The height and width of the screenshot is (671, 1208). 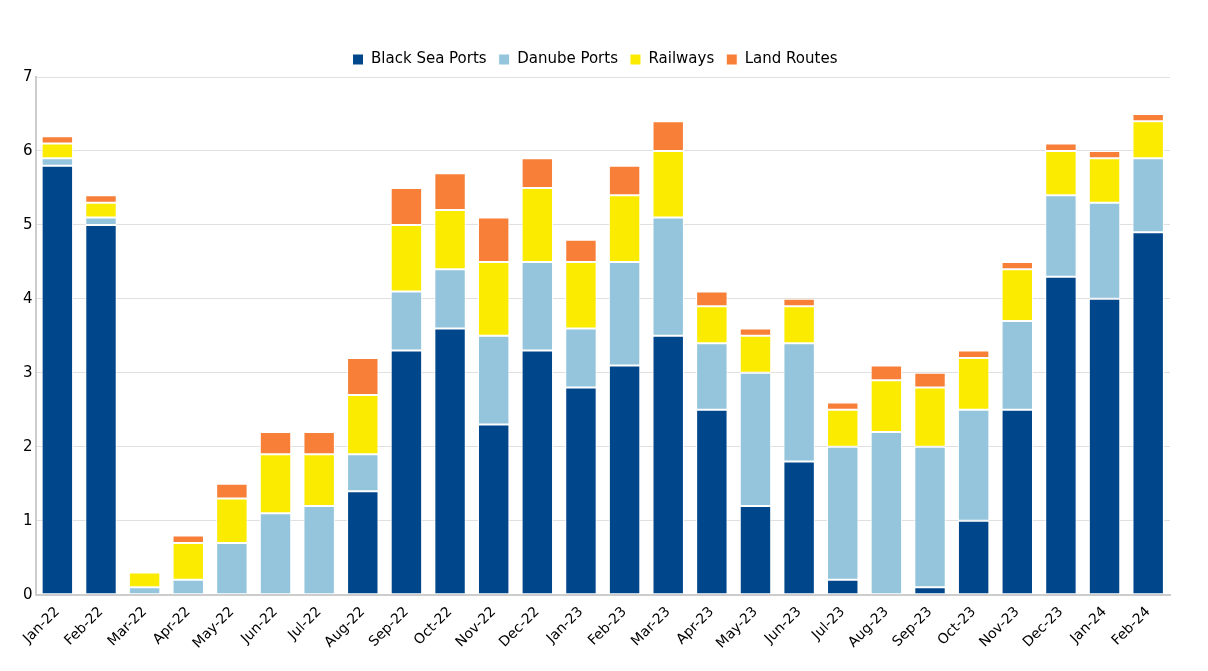 What do you see at coordinates (568, 58) in the screenshot?
I see `legend-label: Danube Ports` at bounding box center [568, 58].